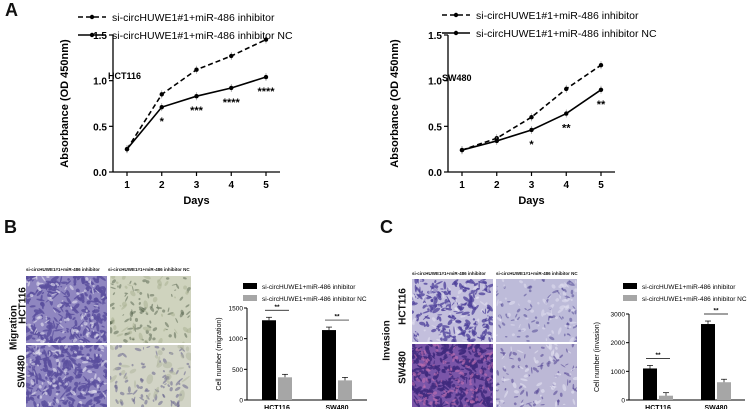  What do you see at coordinates (618, 315) in the screenshot?
I see `y-tick-label: 3000` at bounding box center [618, 315].